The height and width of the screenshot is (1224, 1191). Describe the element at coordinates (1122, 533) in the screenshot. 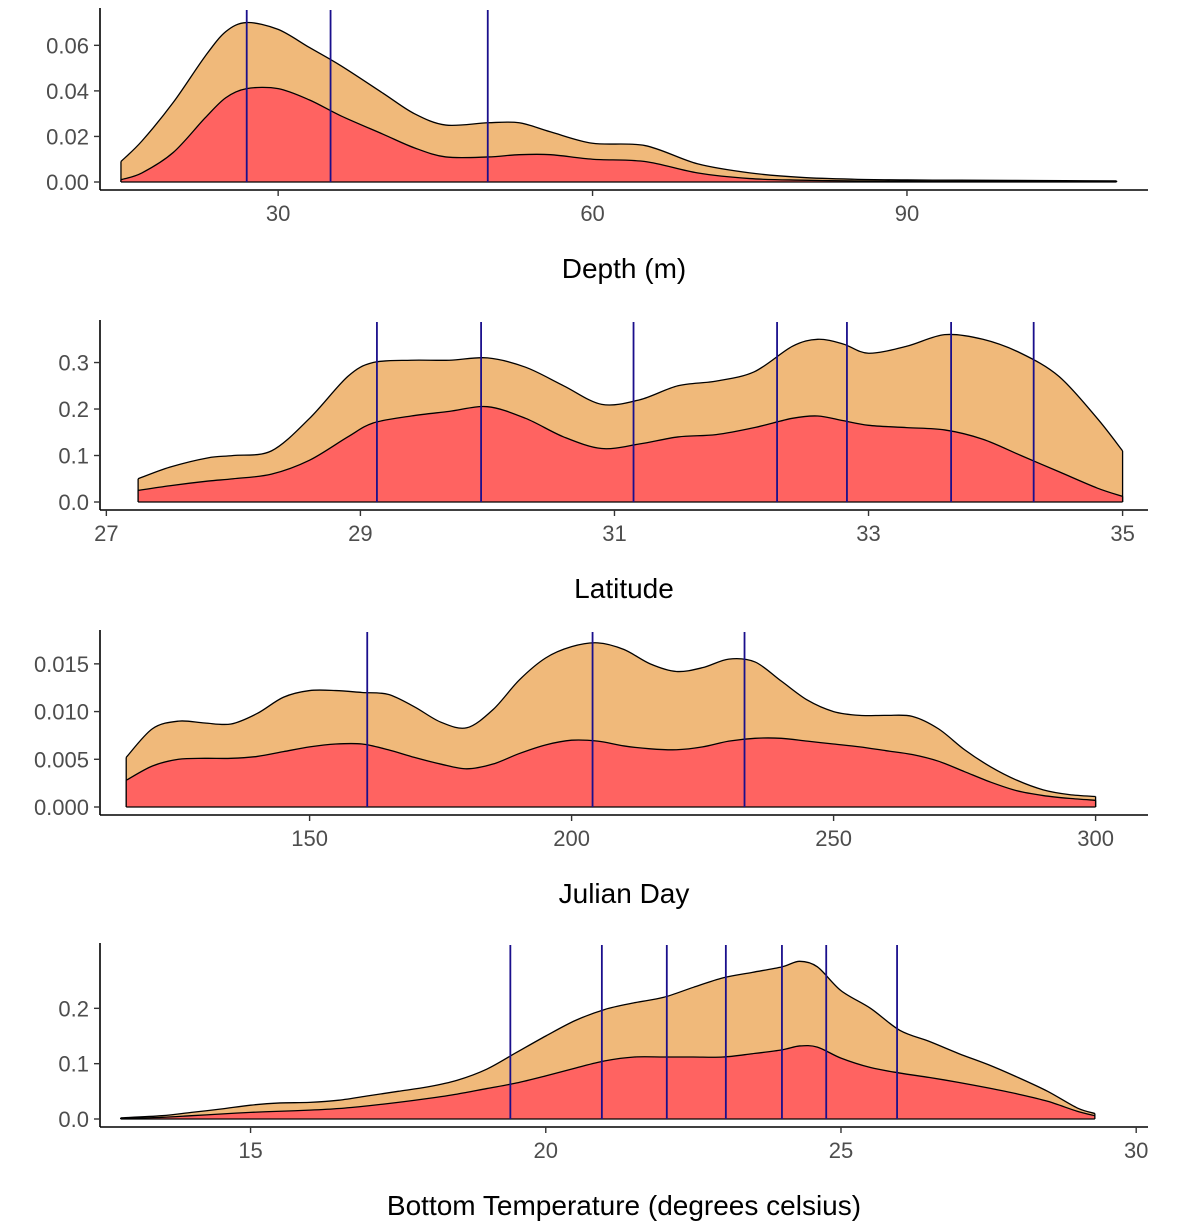

I see `x-tick-label: 35` at that location.